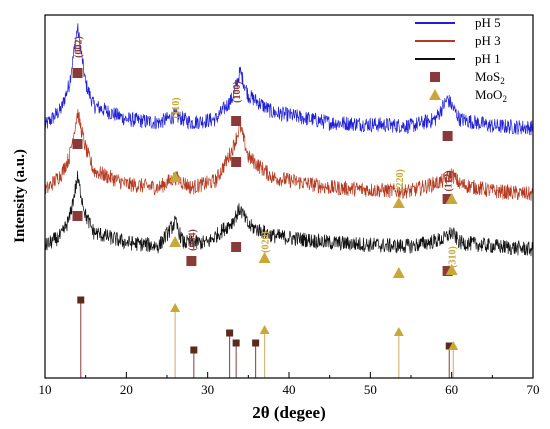  What do you see at coordinates (176, 107) in the screenshot?
I see `peak-label-1: (110)` at bounding box center [176, 107].